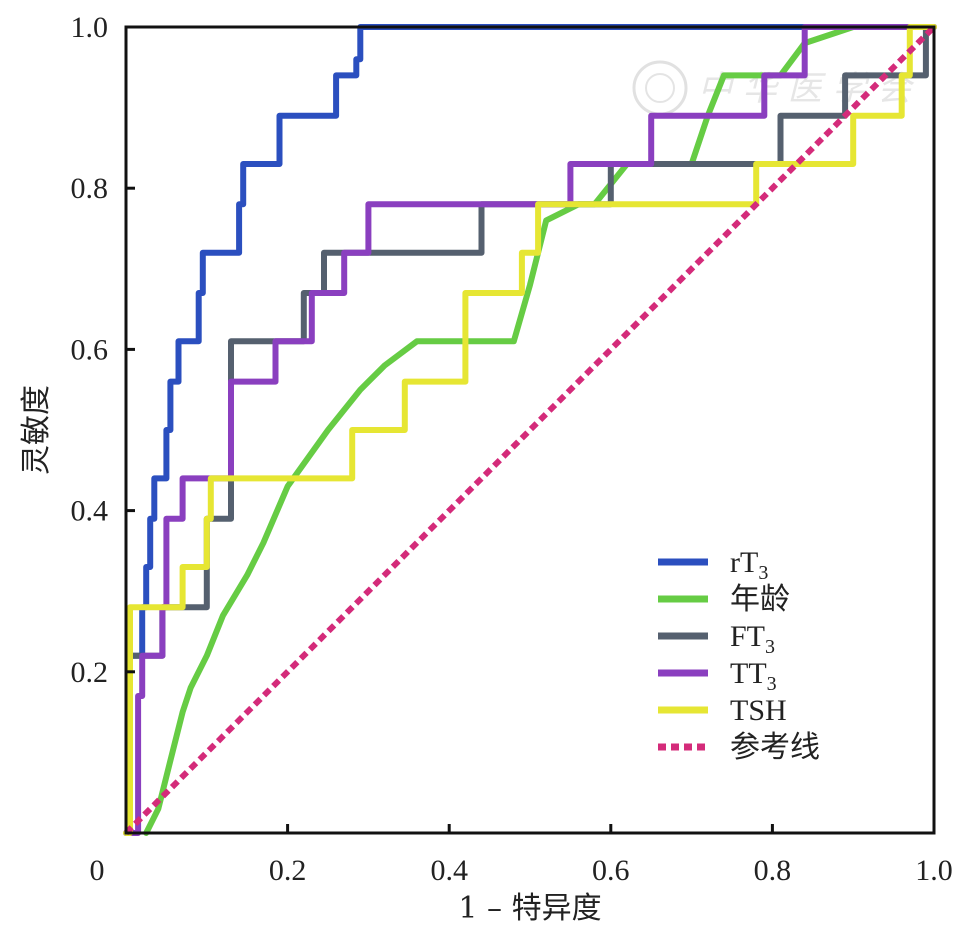 This screenshot has height=928, width=966. Describe the element at coordinates (90, 349) in the screenshot. I see `y-tick-label: 0.6` at that location.